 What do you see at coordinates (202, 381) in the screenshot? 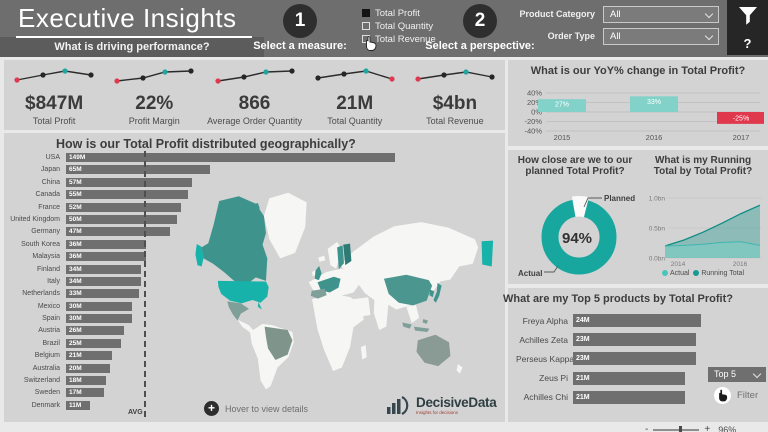
I see `geo-bar-row: Switzerland 18M` at bounding box center [202, 381].